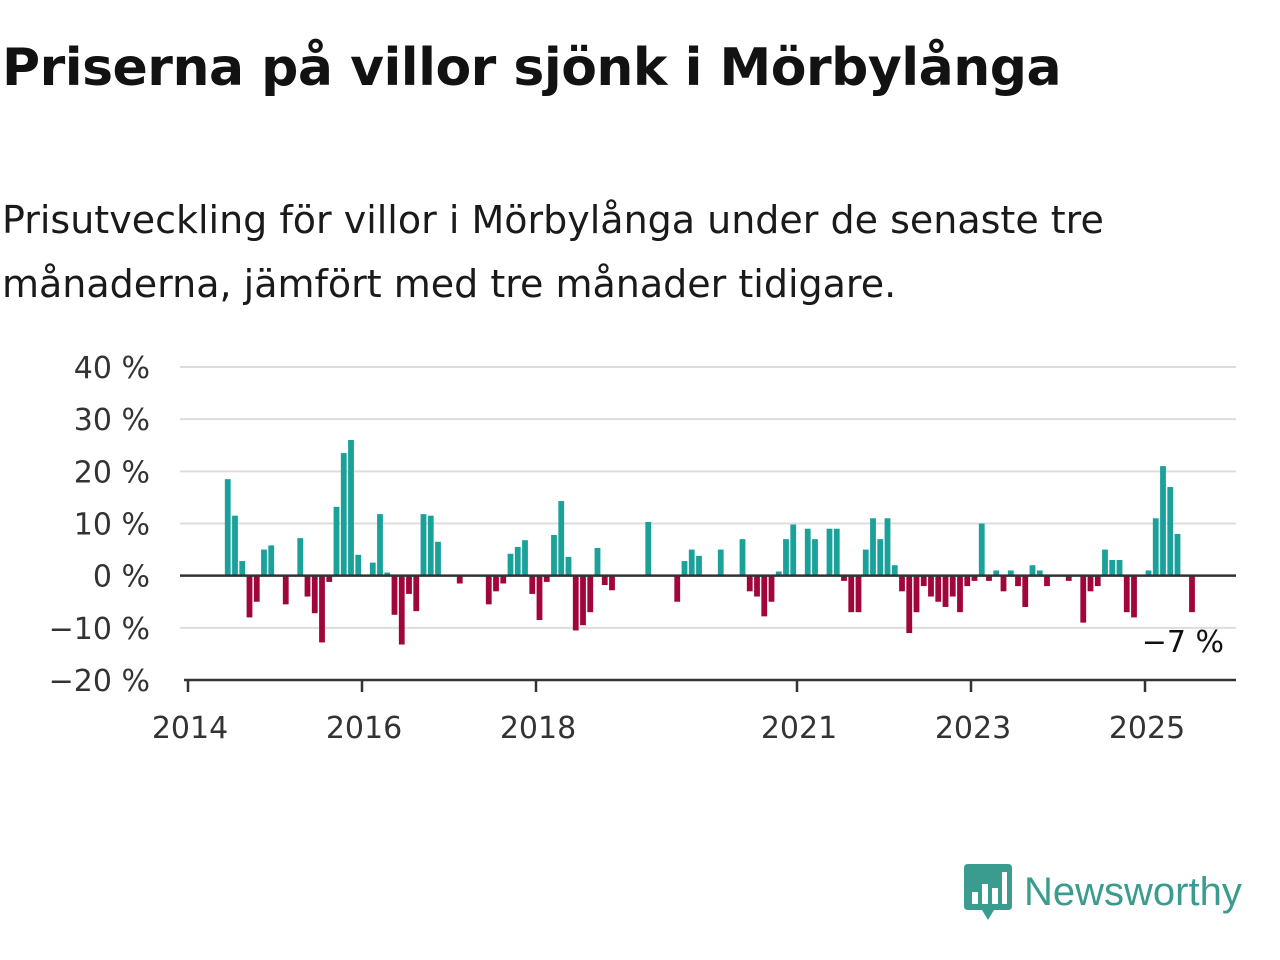  Describe the element at coordinates (538, 728) in the screenshot. I see `x-tick-label: 2018` at that location.